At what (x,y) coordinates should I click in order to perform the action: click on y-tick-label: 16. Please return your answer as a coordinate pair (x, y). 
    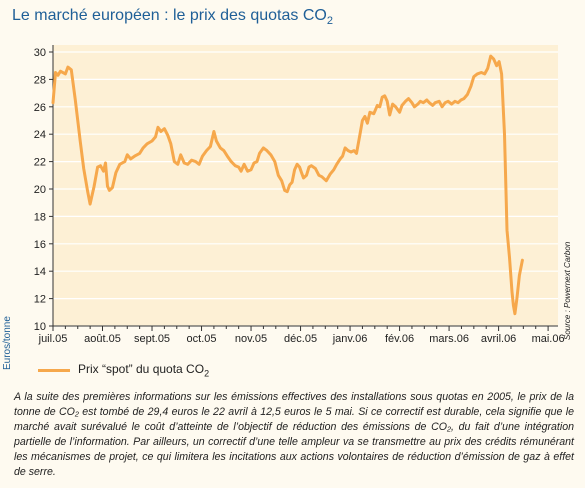
    Looking at the image, I should click on (40, 245).